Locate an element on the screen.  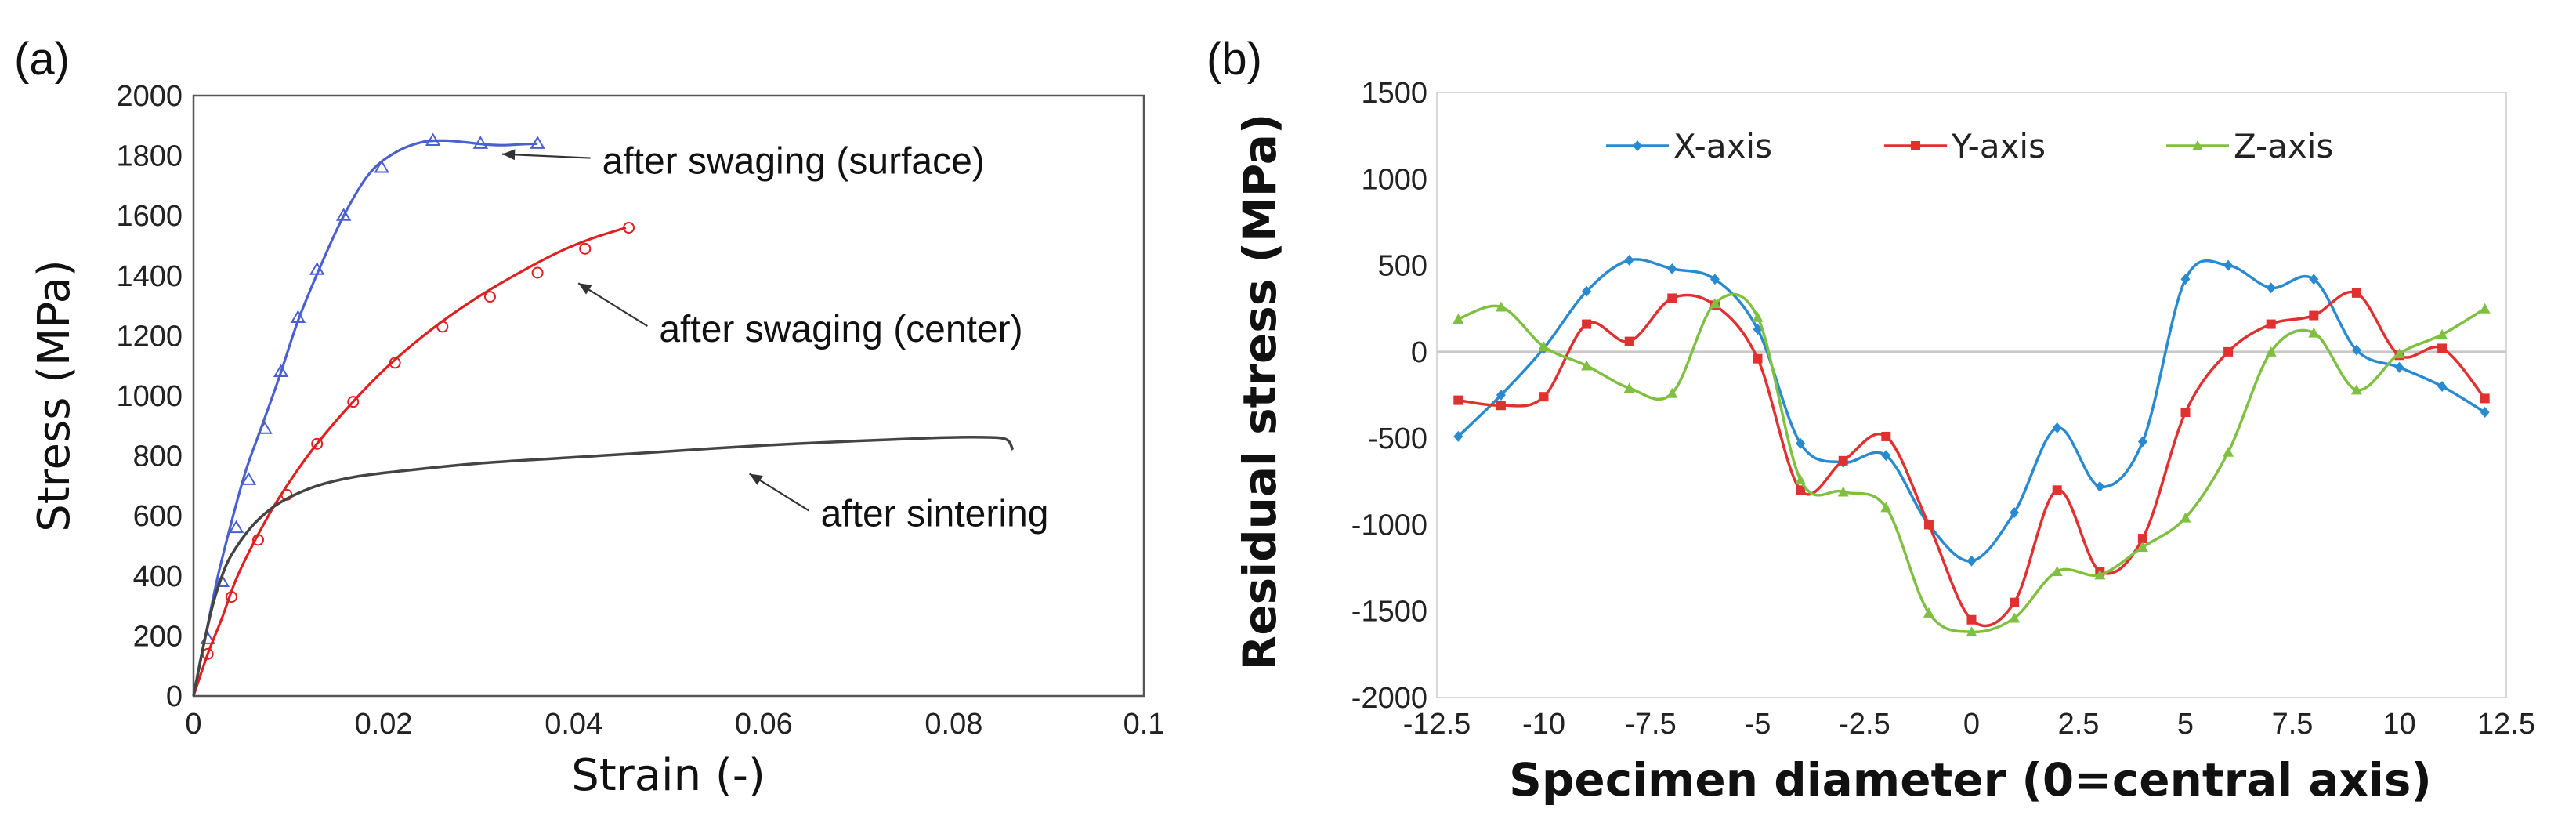
x-tick-label-b: 2.5 is located at coordinates (2079, 724).